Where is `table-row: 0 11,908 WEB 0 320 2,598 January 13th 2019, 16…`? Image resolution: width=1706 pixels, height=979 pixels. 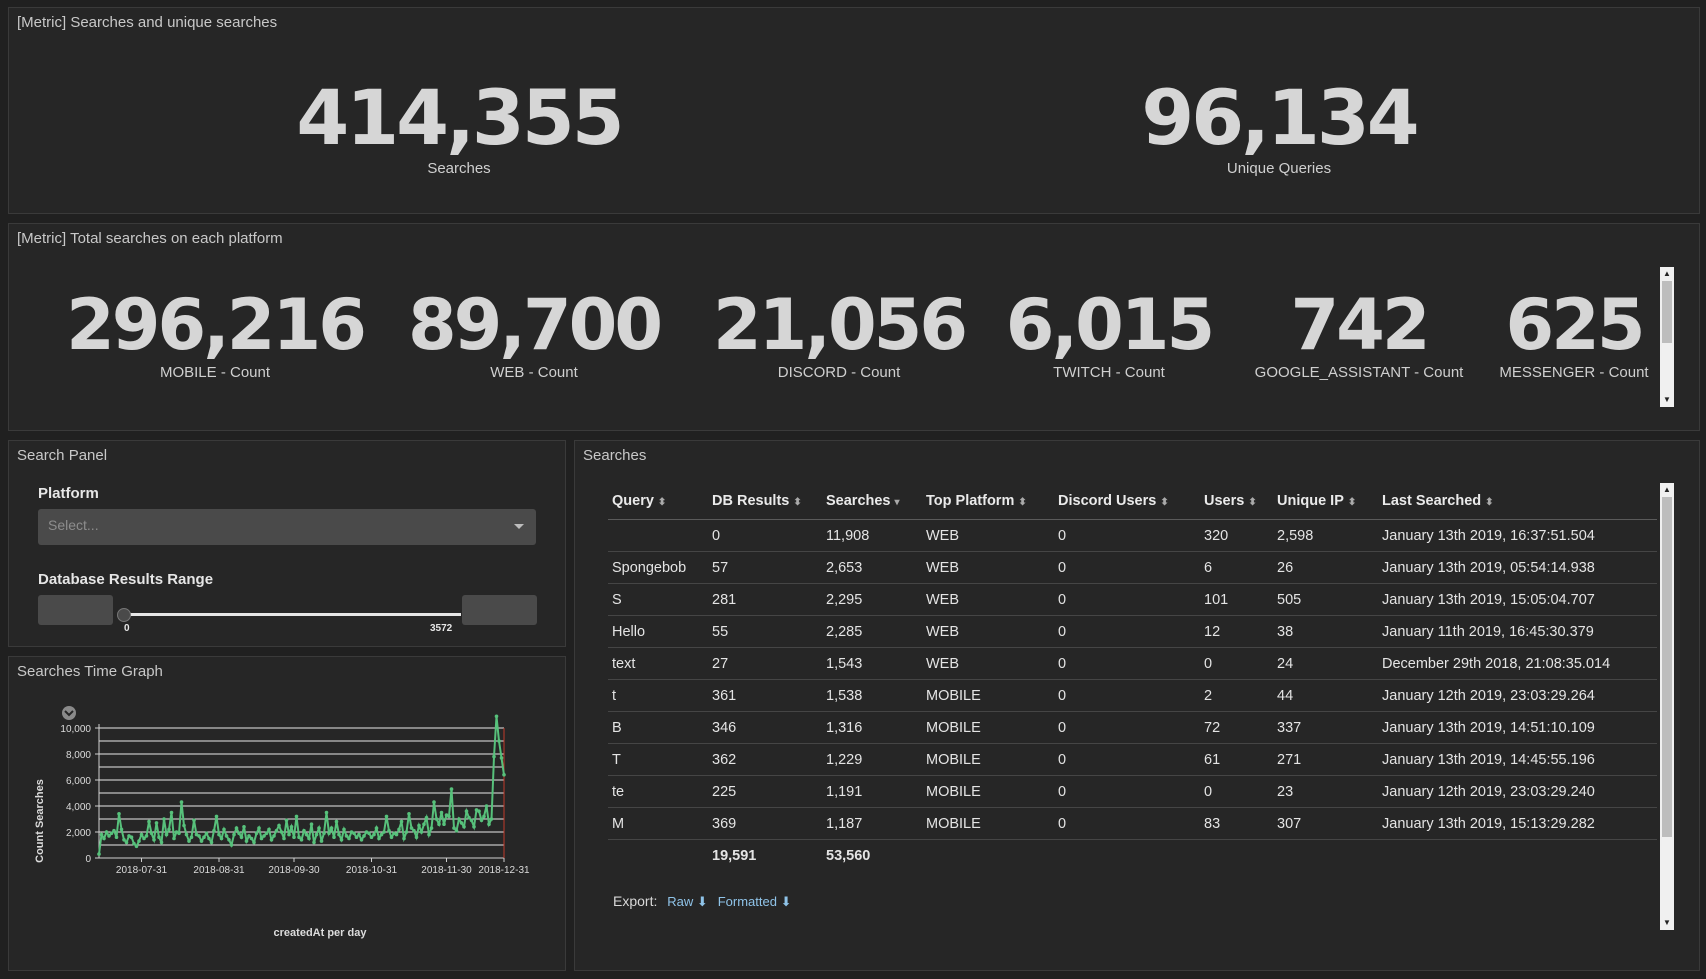
table-row: 0 11,908 WEB 0 320 2,598 January 13th 2019, 16… is located at coordinates (1132, 535).